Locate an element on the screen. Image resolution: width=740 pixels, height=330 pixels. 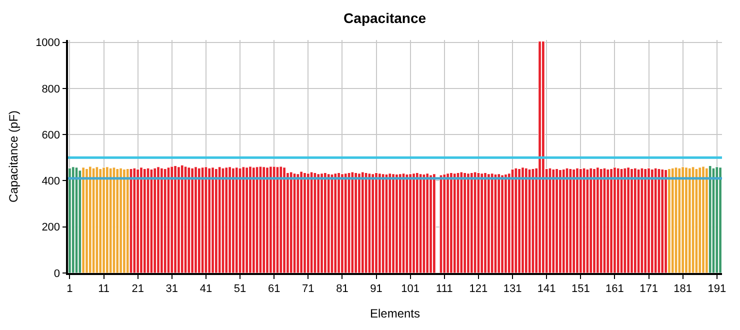
chart-title: Capacitance is located at coordinates (385, 18).